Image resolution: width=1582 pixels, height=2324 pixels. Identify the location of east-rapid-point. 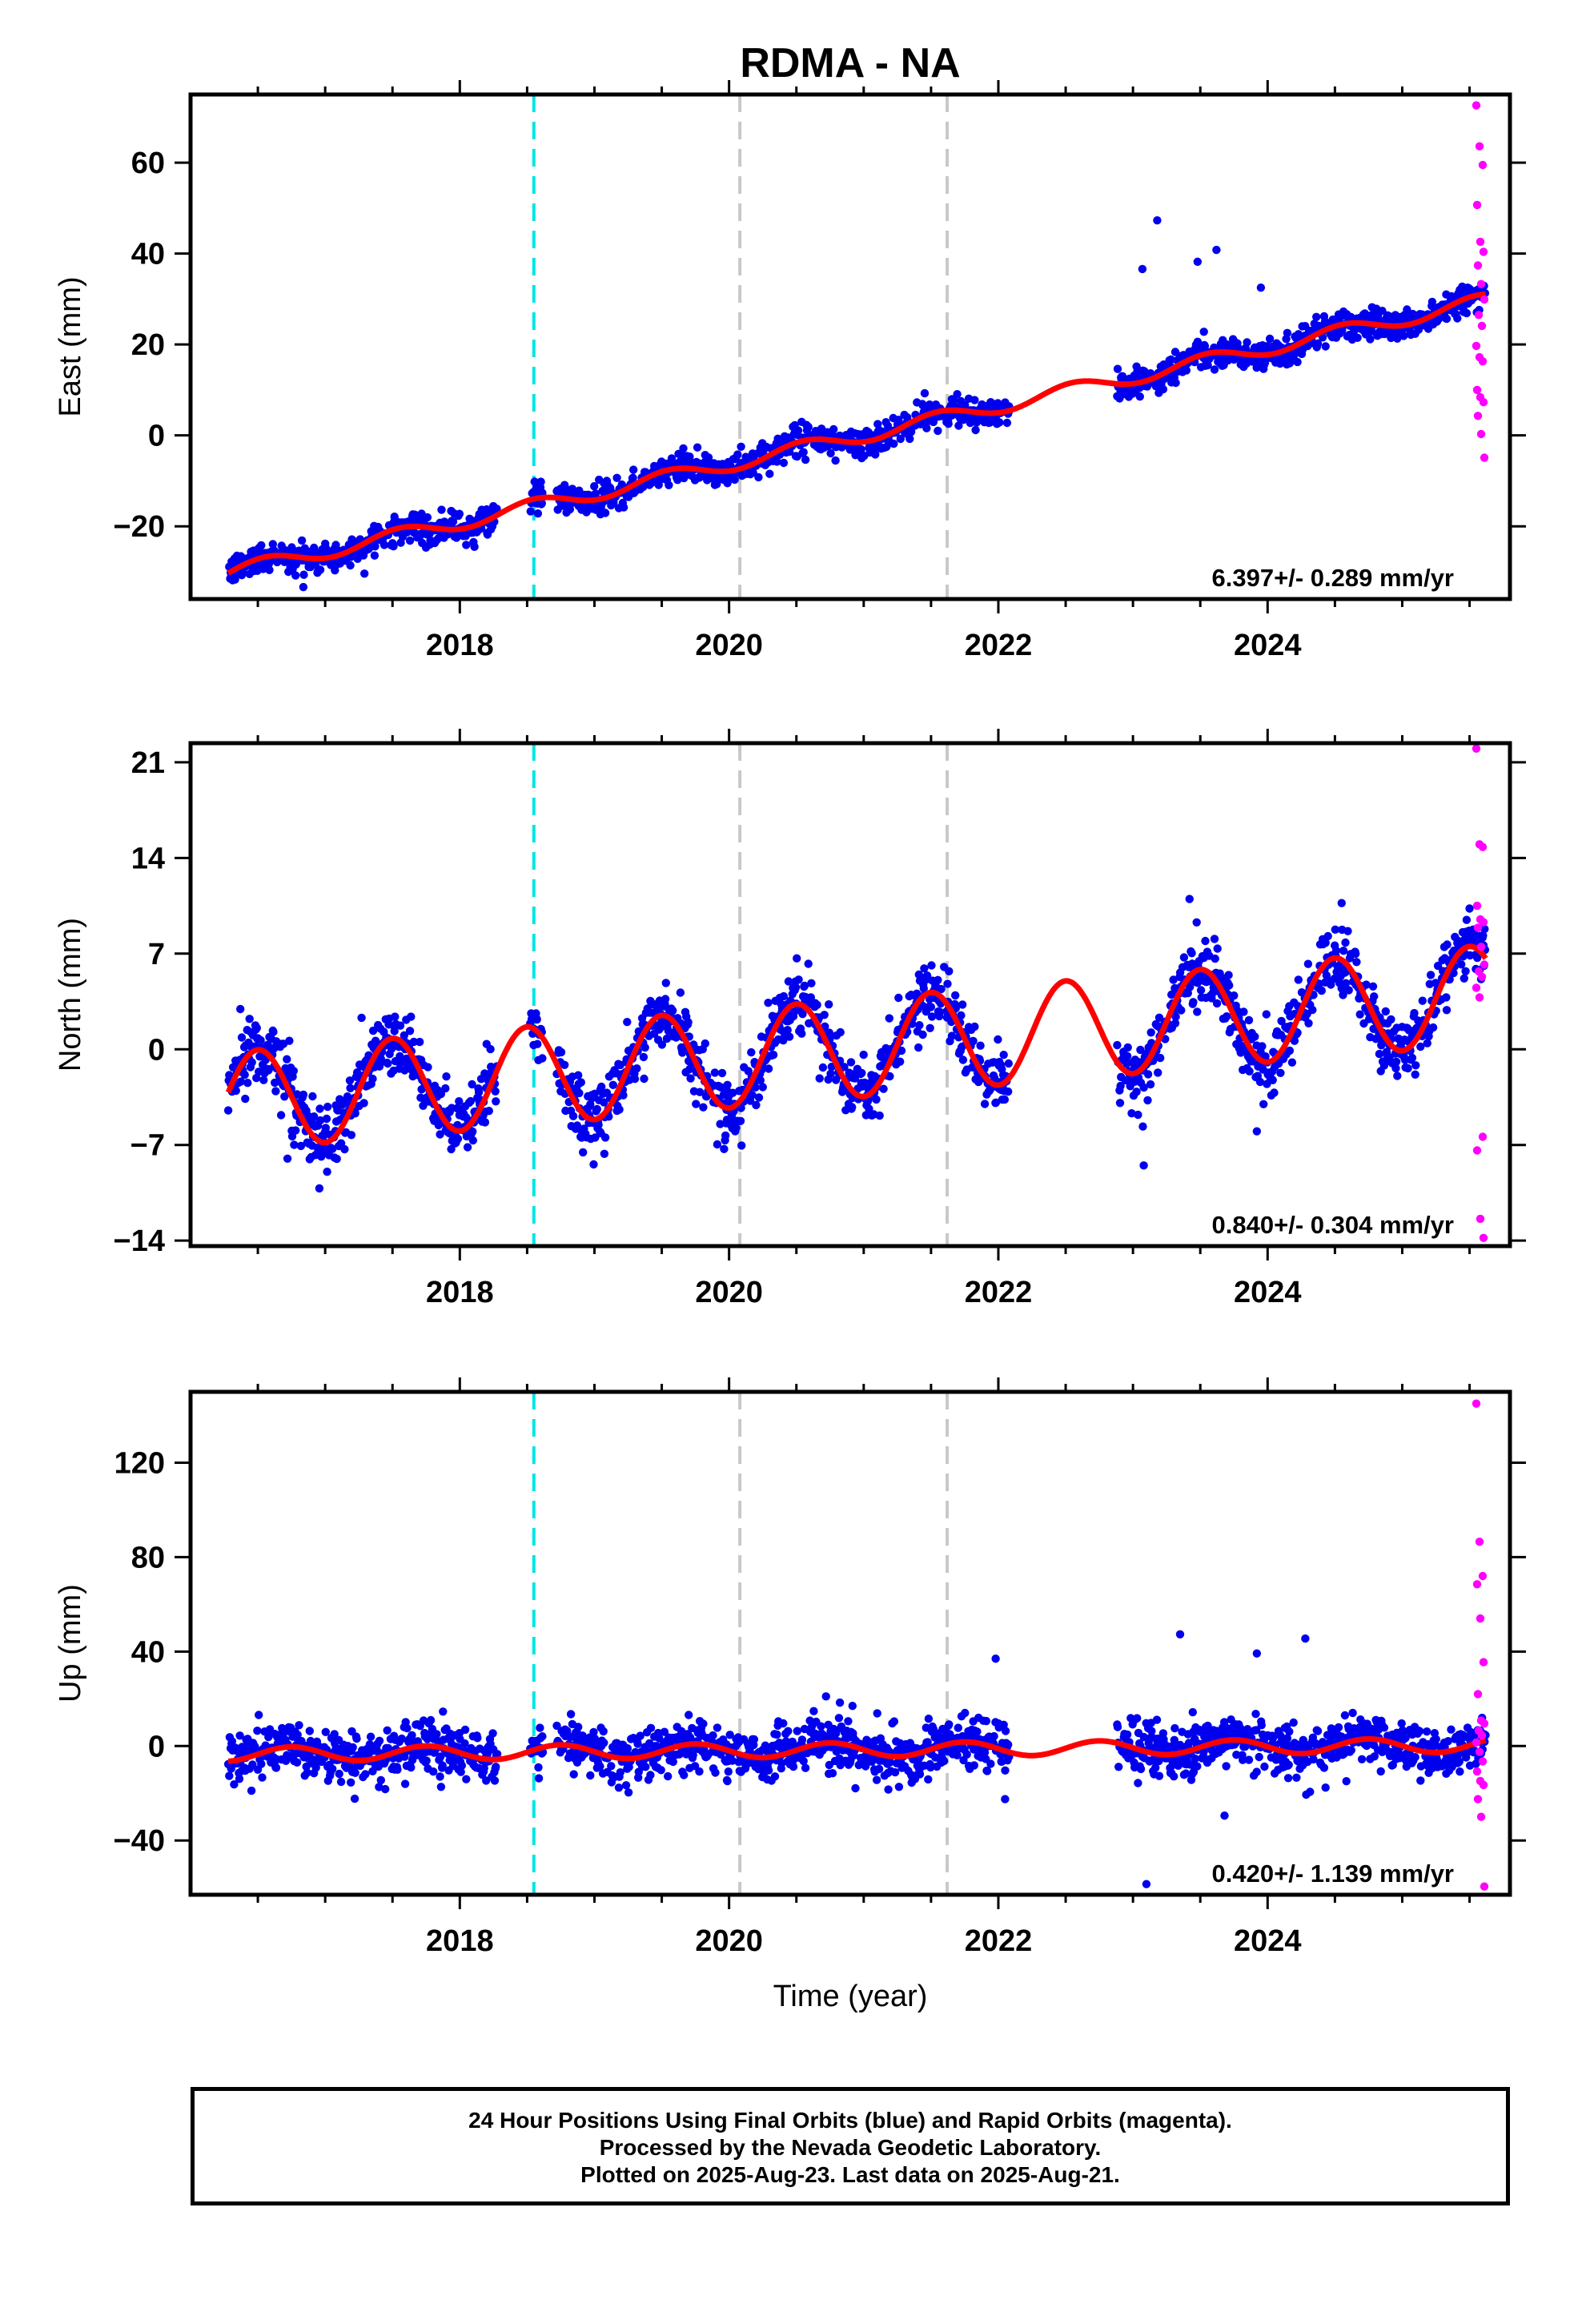
(1483, 165).